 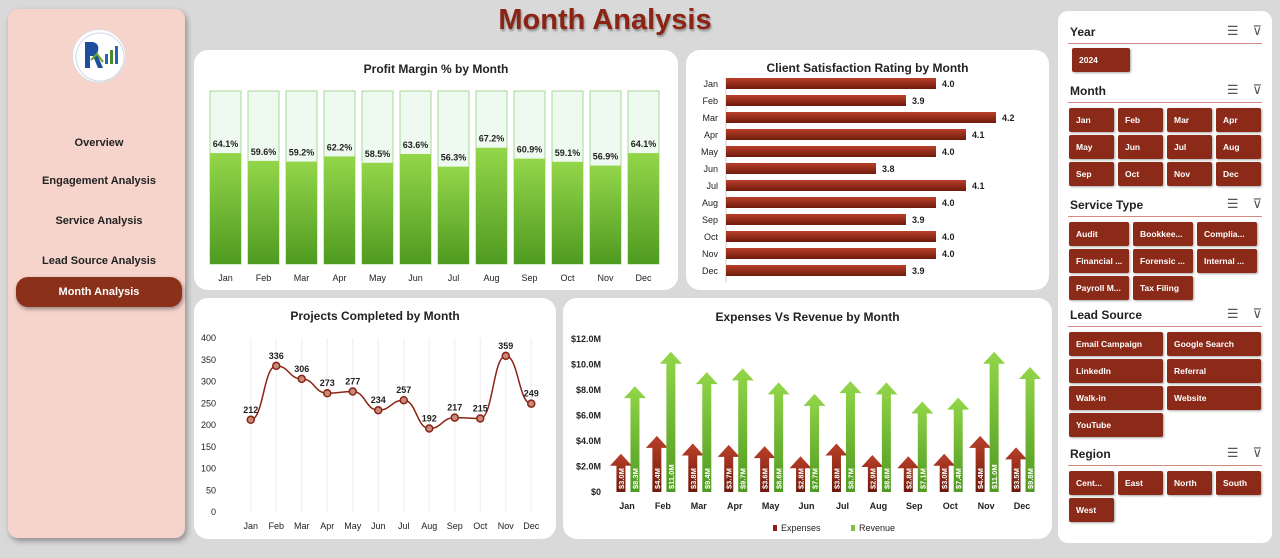 I want to click on month-chip: Nov, so click(x=1189, y=174).